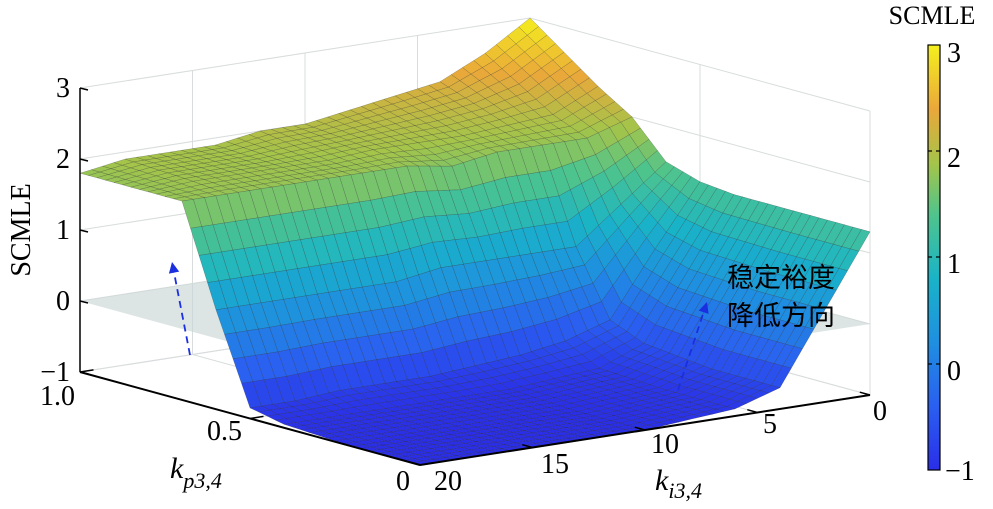 This screenshot has width=993, height=509. Describe the element at coordinates (224, 431) in the screenshot. I see `y-tick-label: 0.5` at that location.